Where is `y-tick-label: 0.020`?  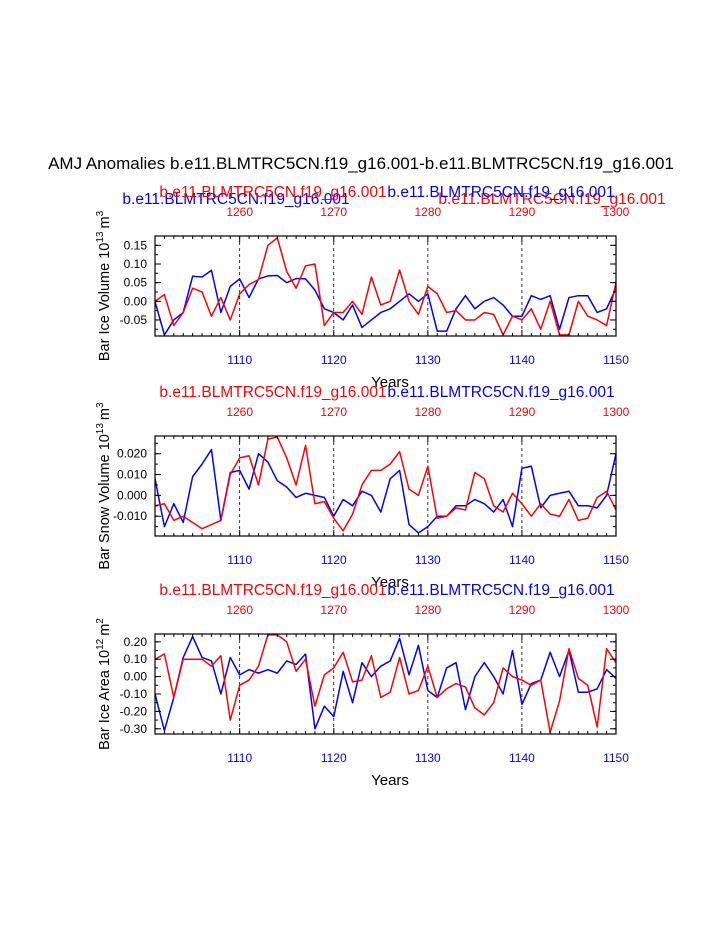
y-tick-label: 0.020 is located at coordinates (132, 454).